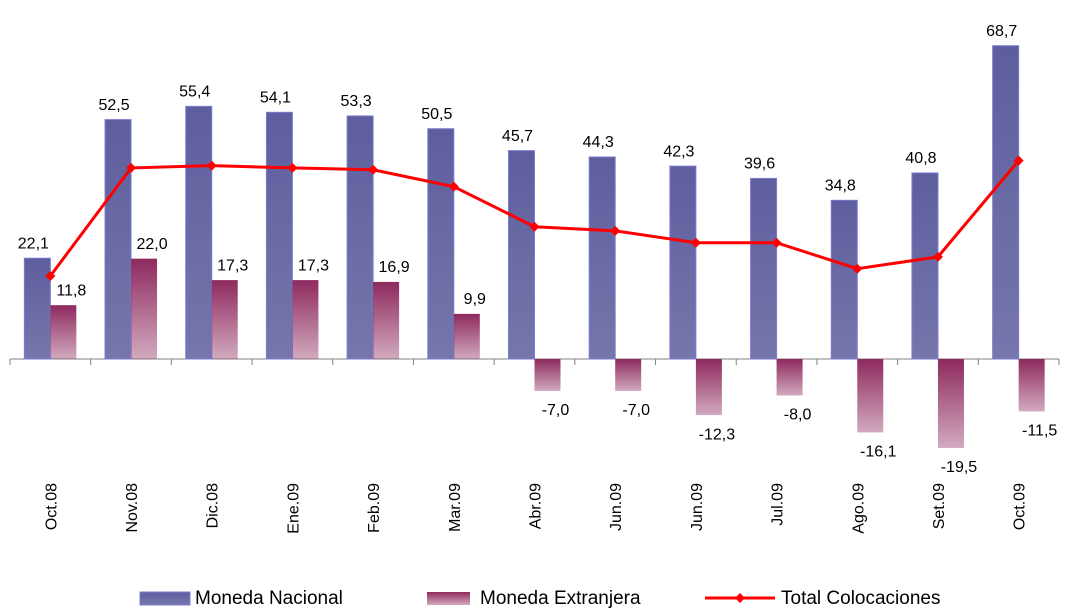 The width and height of the screenshot is (1067, 610). What do you see at coordinates (778, 504) in the screenshot?
I see `x-tick-label: Jul.09` at bounding box center [778, 504].